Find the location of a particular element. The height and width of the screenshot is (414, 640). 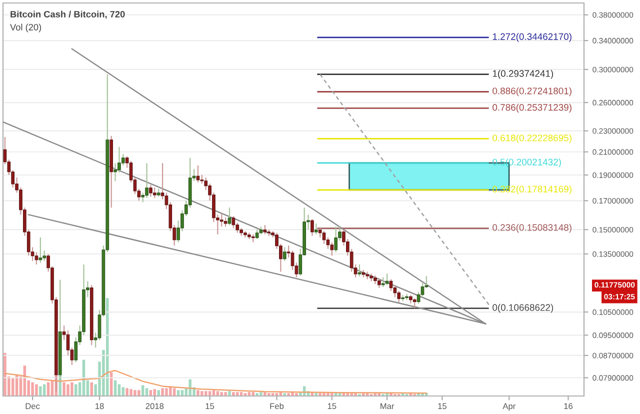

x-tick-label: Mar is located at coordinates (387, 406).